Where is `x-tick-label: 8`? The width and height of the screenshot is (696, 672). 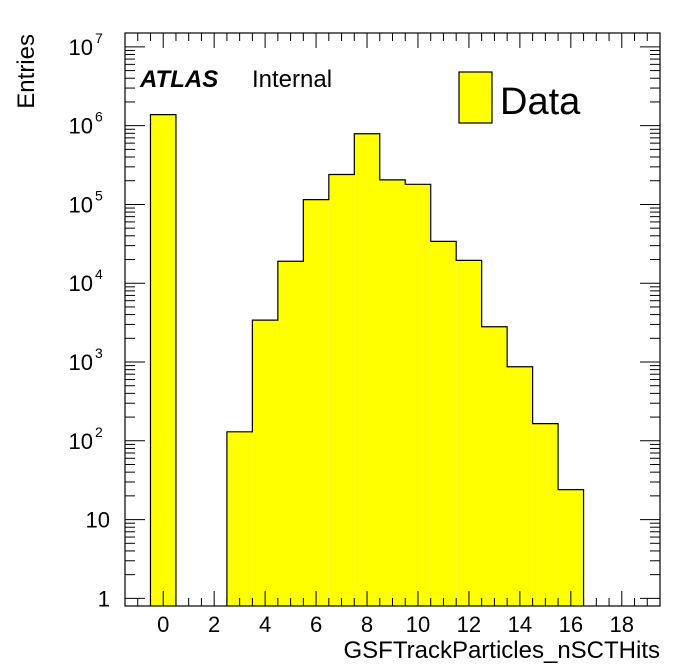 x-tick-label: 8 is located at coordinates (367, 624).